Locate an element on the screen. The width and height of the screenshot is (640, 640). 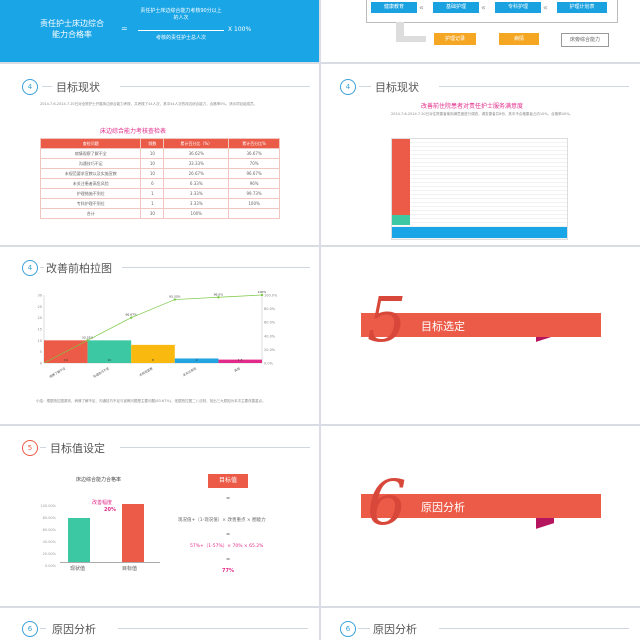
flow-box-special-care: 专科护理 is located at coordinates (518, 7).